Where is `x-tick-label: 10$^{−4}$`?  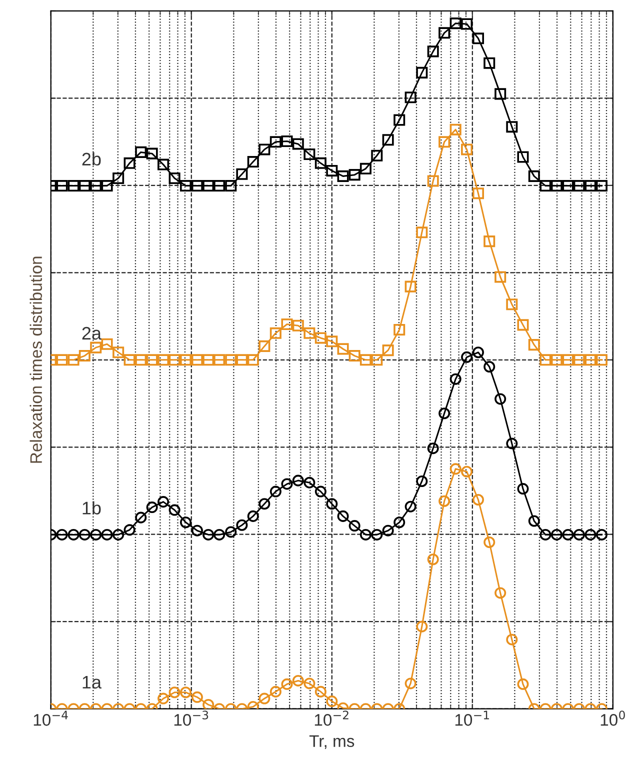 x-tick-label: 10$^{−4}$ is located at coordinates (51, 718).